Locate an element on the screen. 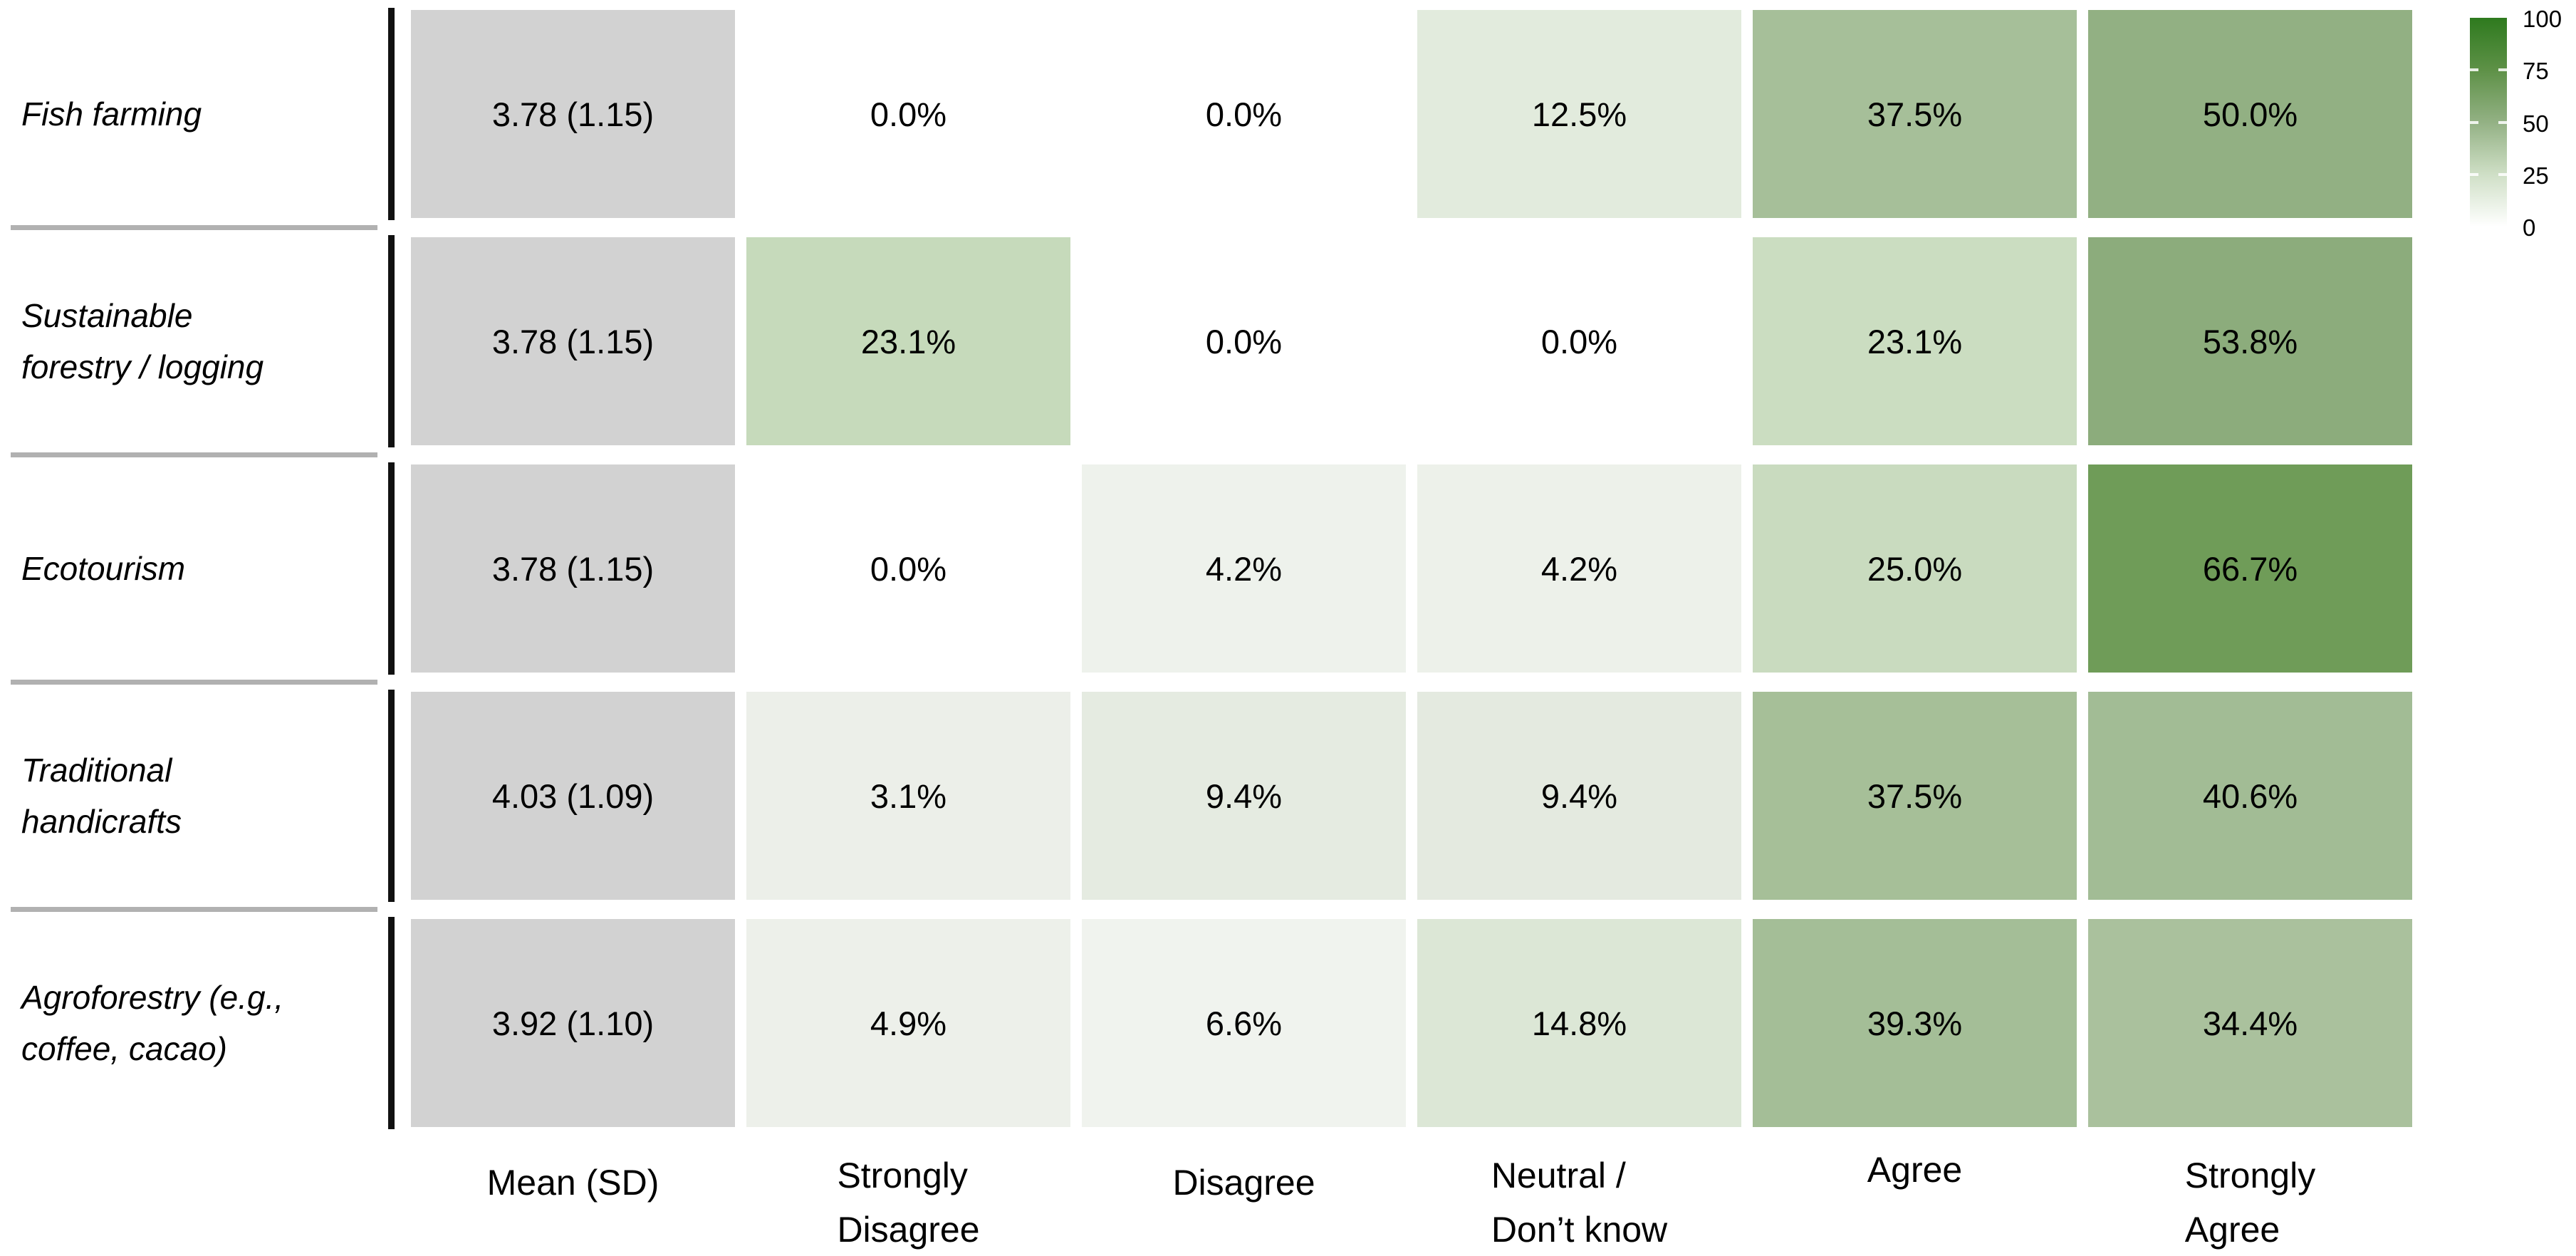 The height and width of the screenshot is (1256, 2576). column-label: Disagree is located at coordinates (1244, 1183).